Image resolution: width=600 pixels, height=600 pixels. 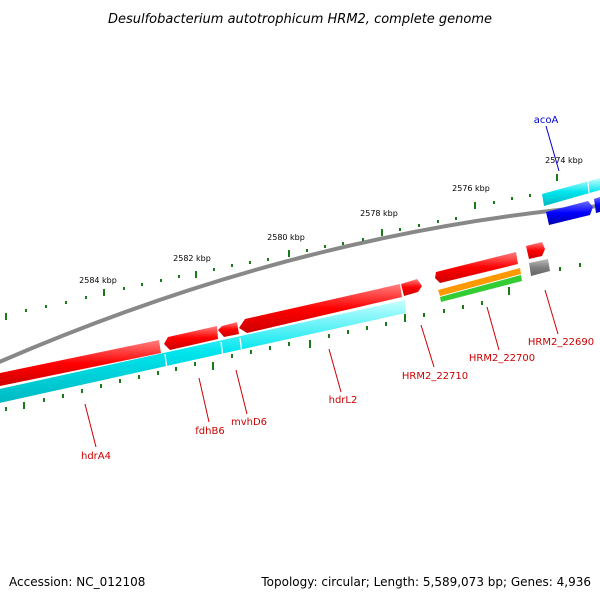 I want to click on gene-HRM2_22710-cds, so click(x=411, y=287).